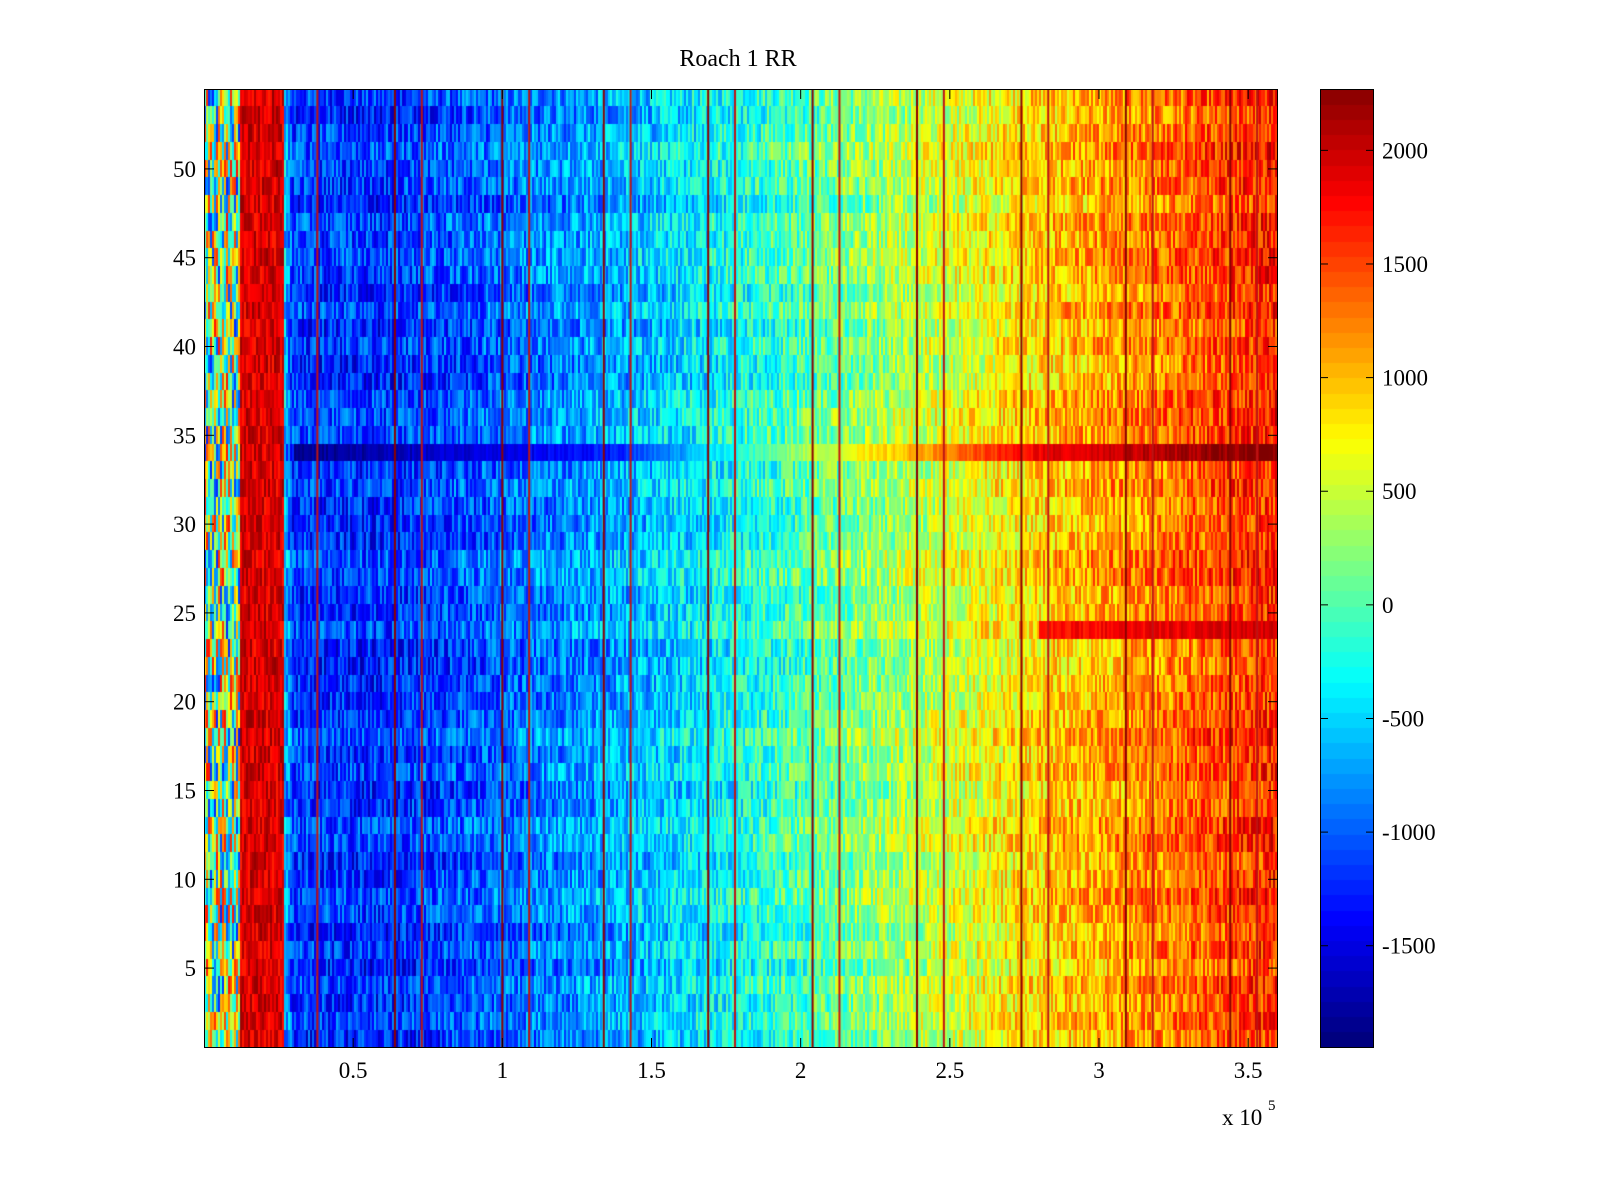 The width and height of the screenshot is (1600, 1200). What do you see at coordinates (184, 613) in the screenshot?
I see `y-tick-label: 25` at bounding box center [184, 613].